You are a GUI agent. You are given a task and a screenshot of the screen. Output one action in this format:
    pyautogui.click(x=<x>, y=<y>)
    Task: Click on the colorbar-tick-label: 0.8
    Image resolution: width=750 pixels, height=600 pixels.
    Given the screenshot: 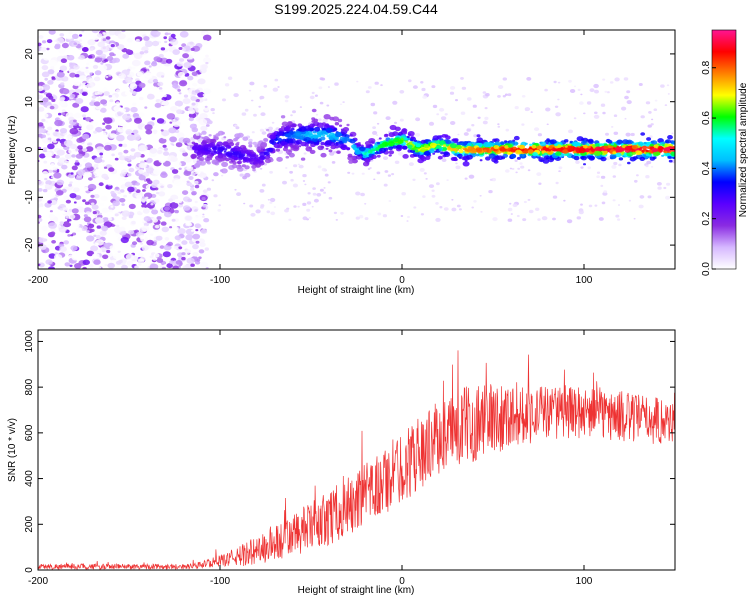 What is the action you would take?
    pyautogui.click(x=706, y=67)
    